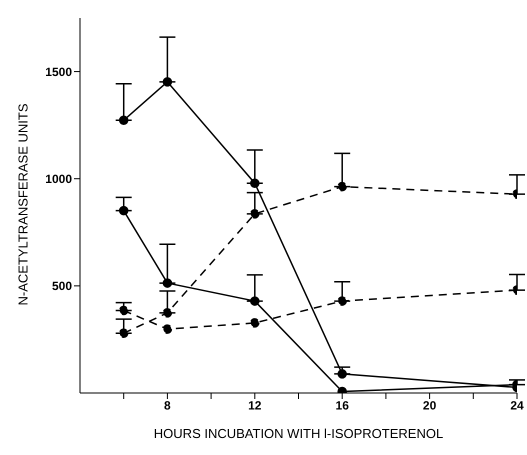 Image resolution: width=527 pixels, height=455 pixels. Describe the element at coordinates (58, 71) in the screenshot. I see `y-tick-label: 1500` at that location.